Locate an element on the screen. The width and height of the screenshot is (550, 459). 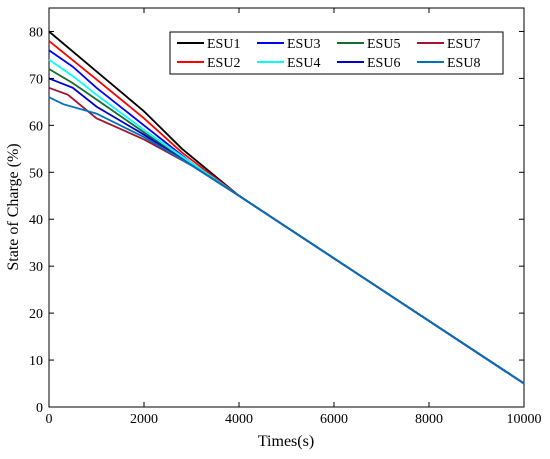
x-tick-label: 4000 is located at coordinates (239, 419).